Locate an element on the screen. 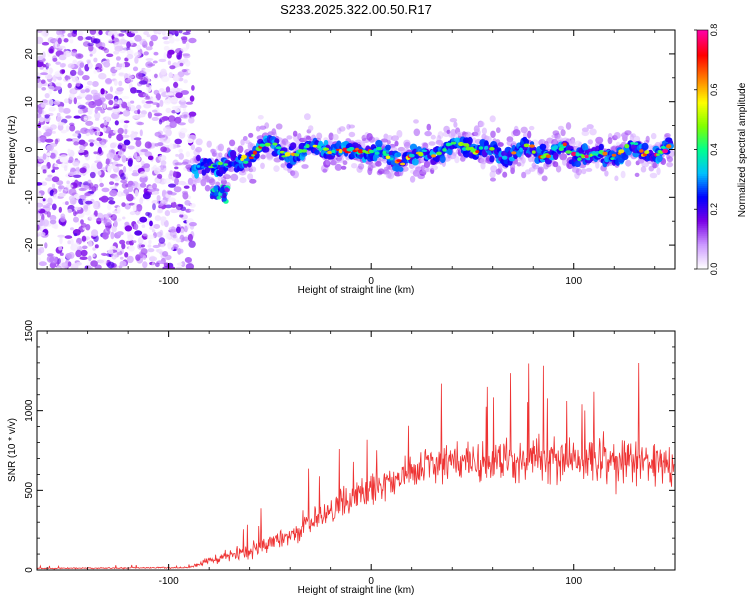  ridge-blob is located at coordinates (442, 159).